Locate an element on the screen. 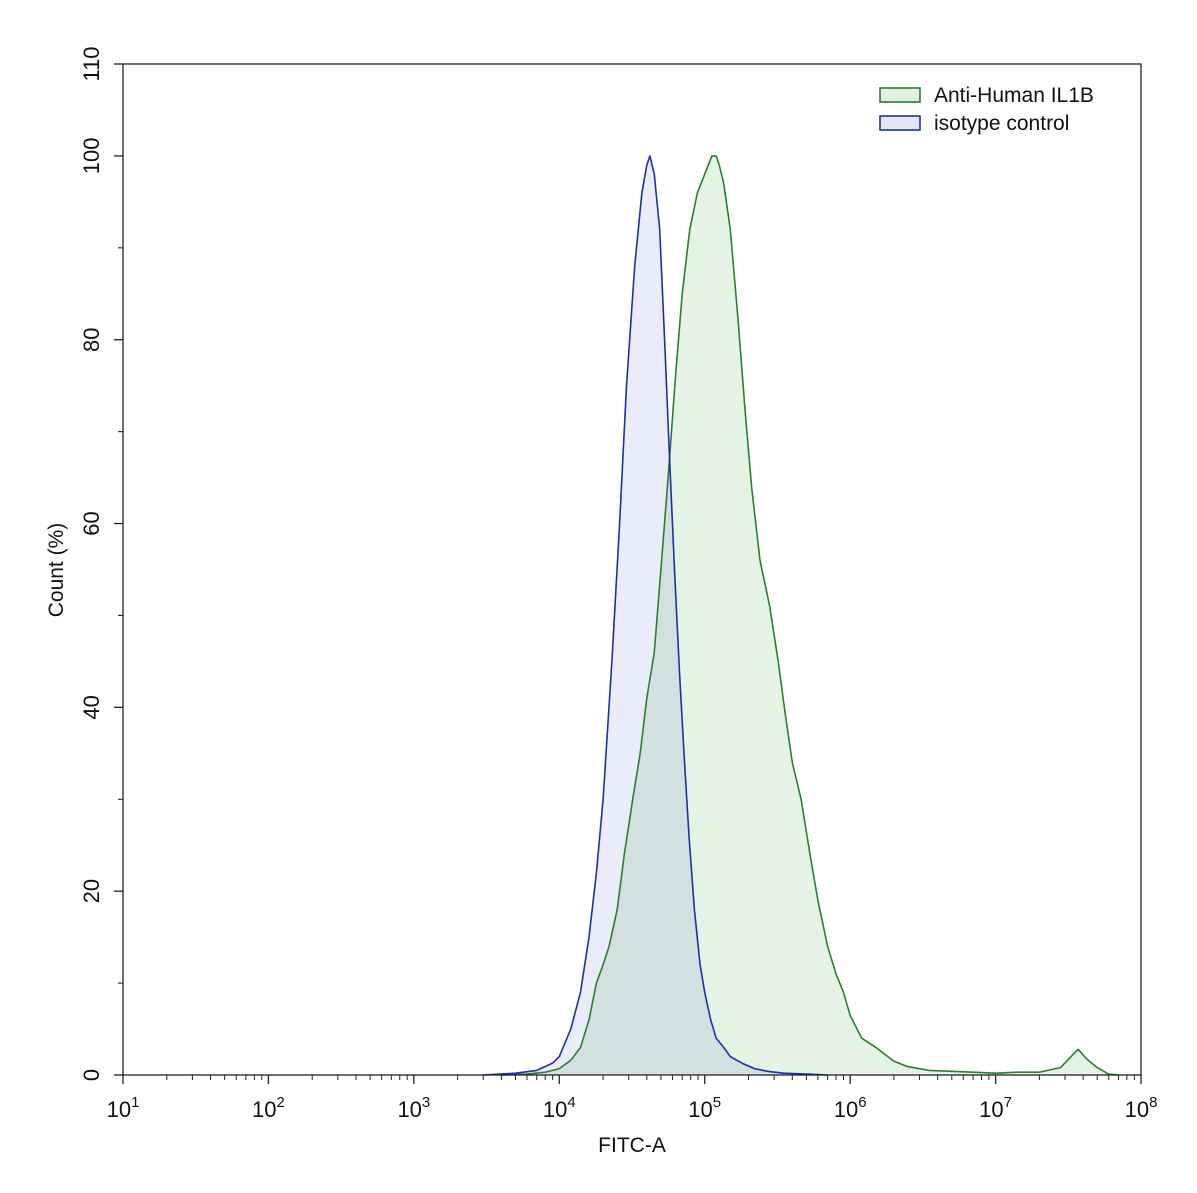  x-tick-label: 10⁶ is located at coordinates (850, 1108).